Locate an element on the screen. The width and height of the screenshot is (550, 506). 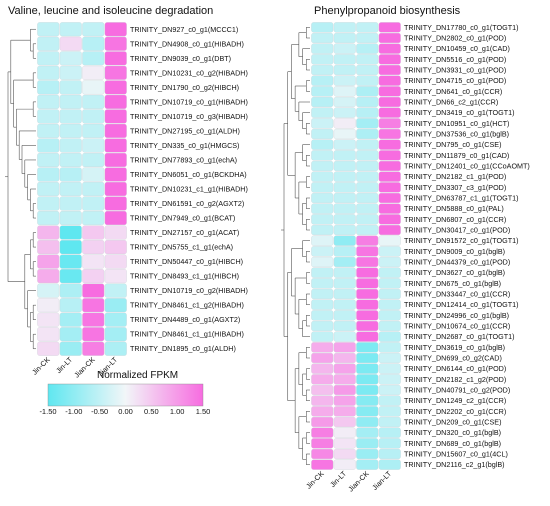
row-label: TRINITY_DN15607_c0_g1(4CL) is located at coordinates (456, 454).